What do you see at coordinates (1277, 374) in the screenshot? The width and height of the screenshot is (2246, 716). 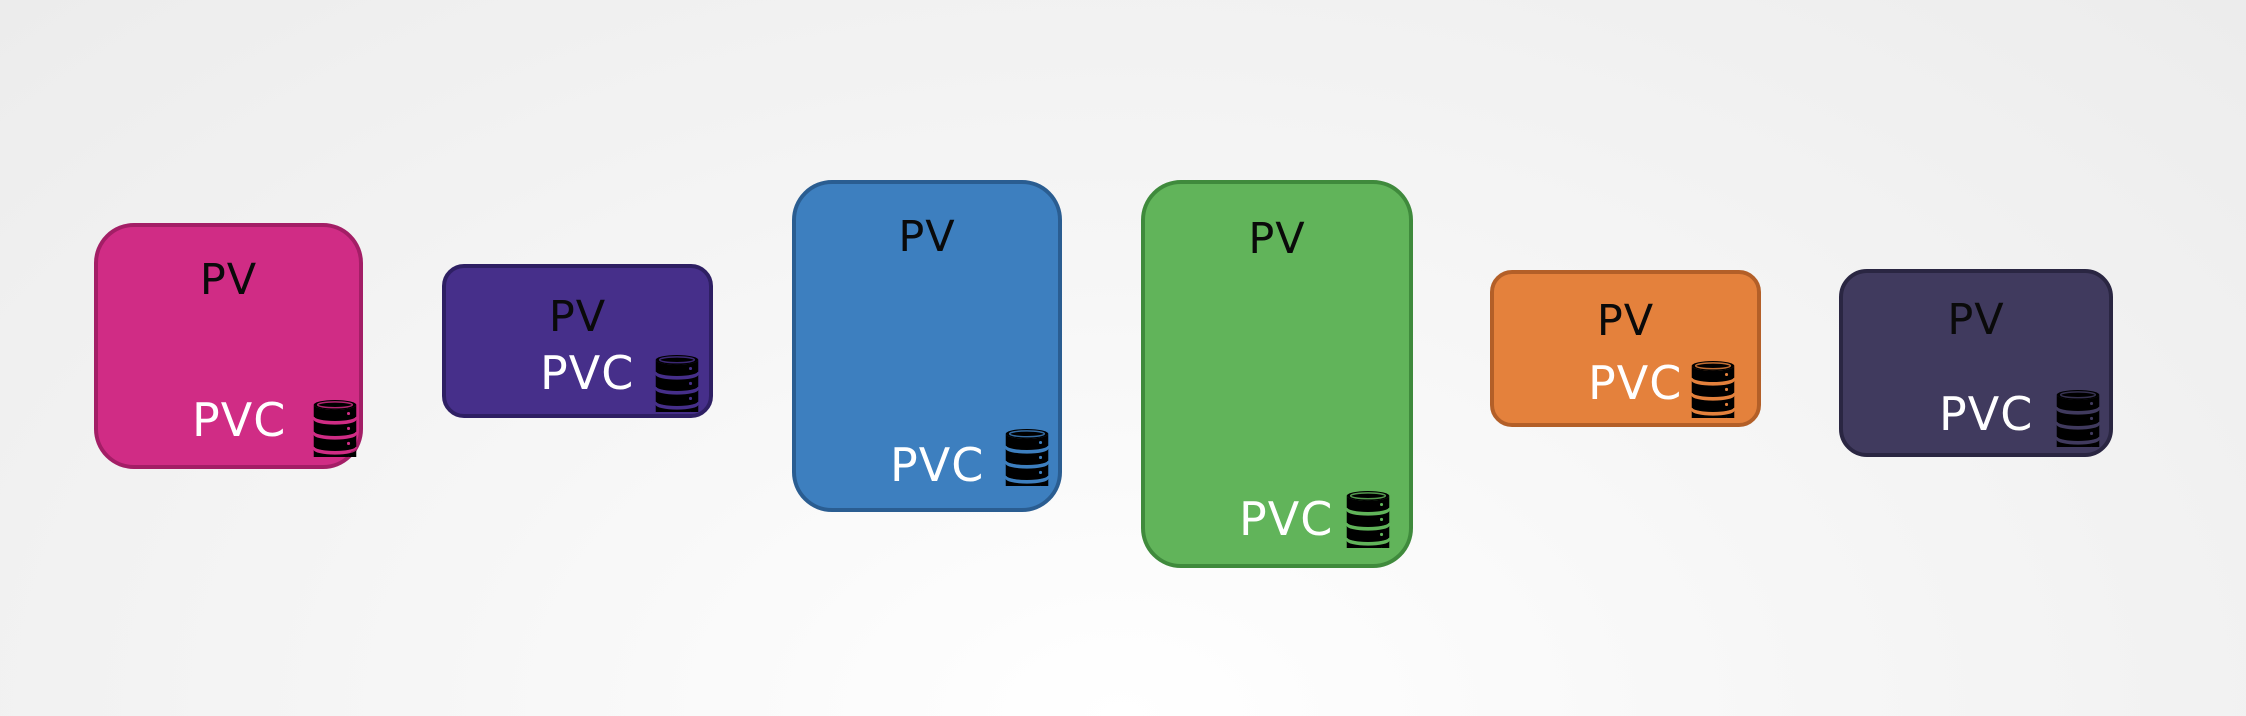 I see `pv-box-green: PV PVC` at bounding box center [1277, 374].